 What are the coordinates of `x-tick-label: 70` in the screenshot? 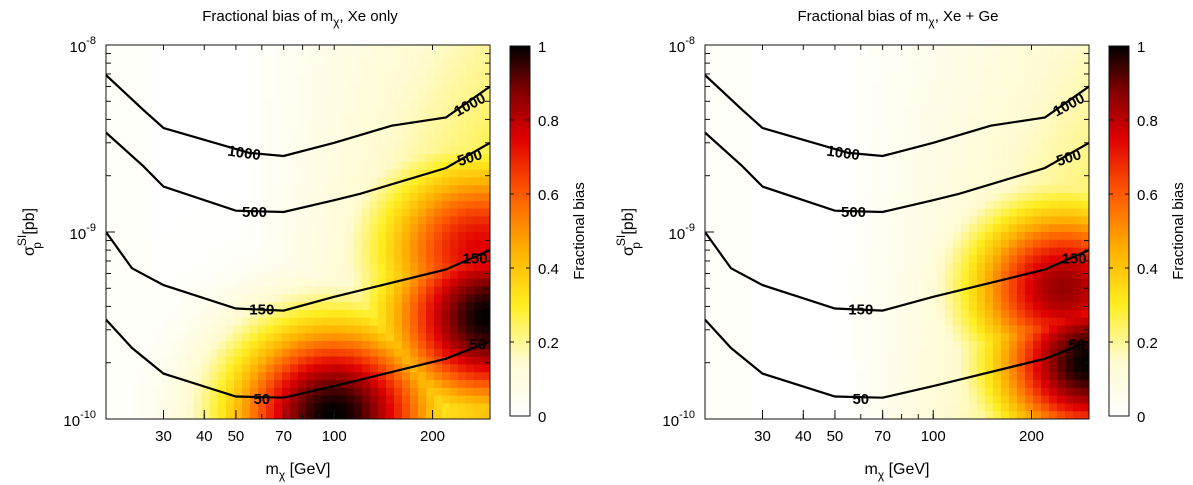 It's located at (882, 436).